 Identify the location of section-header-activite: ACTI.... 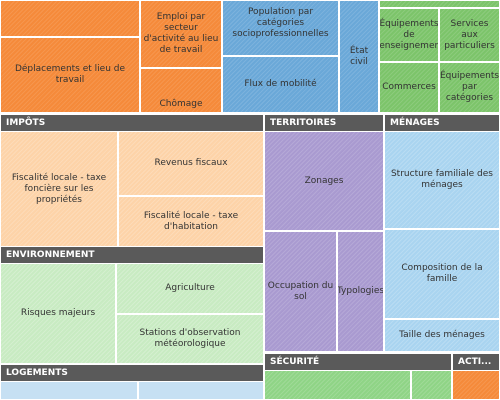
(476, 362).